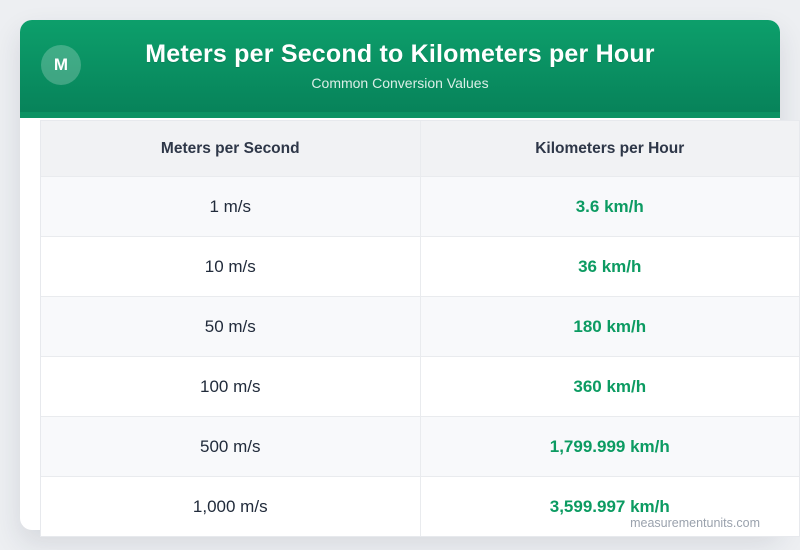  I want to click on table-row: 1 m/s 3.6 km/h, so click(420, 206).